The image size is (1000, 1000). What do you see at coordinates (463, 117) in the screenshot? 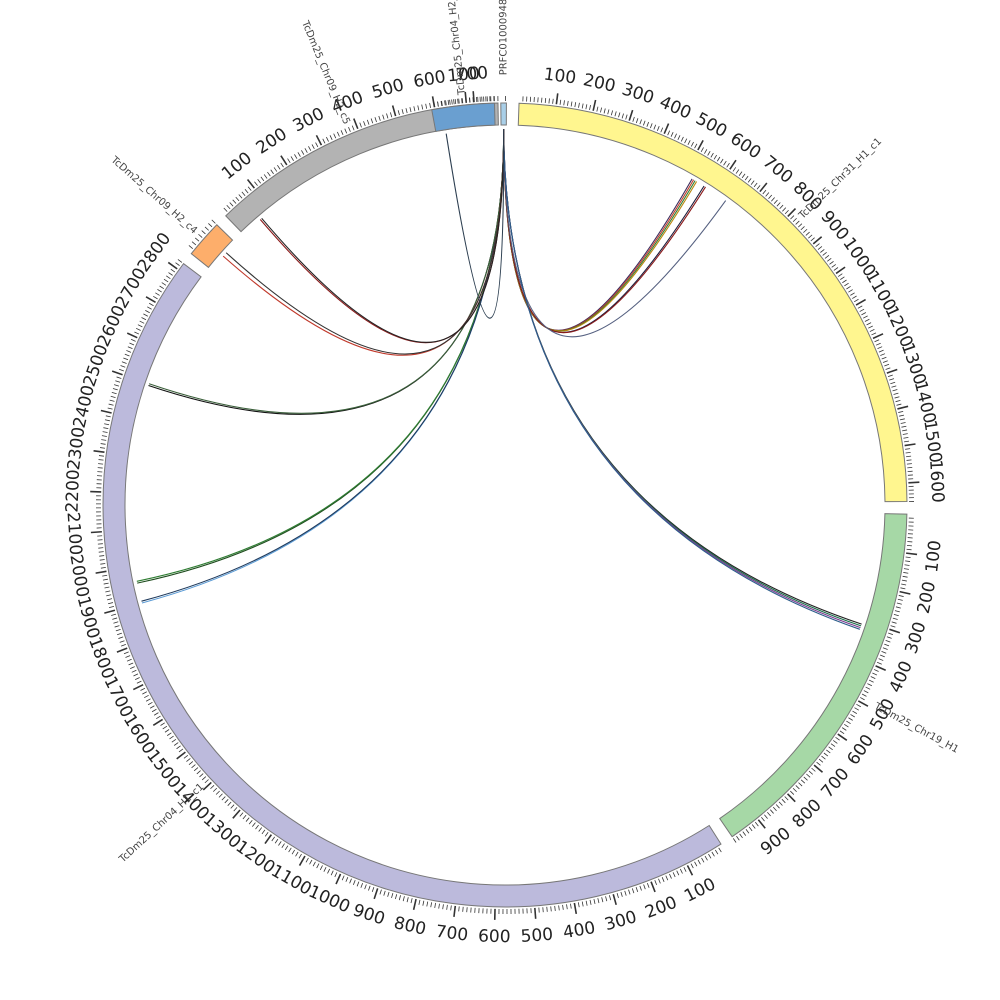
I see `segment-band-tcdm25-chr04-h2-c4` at bounding box center [463, 117].